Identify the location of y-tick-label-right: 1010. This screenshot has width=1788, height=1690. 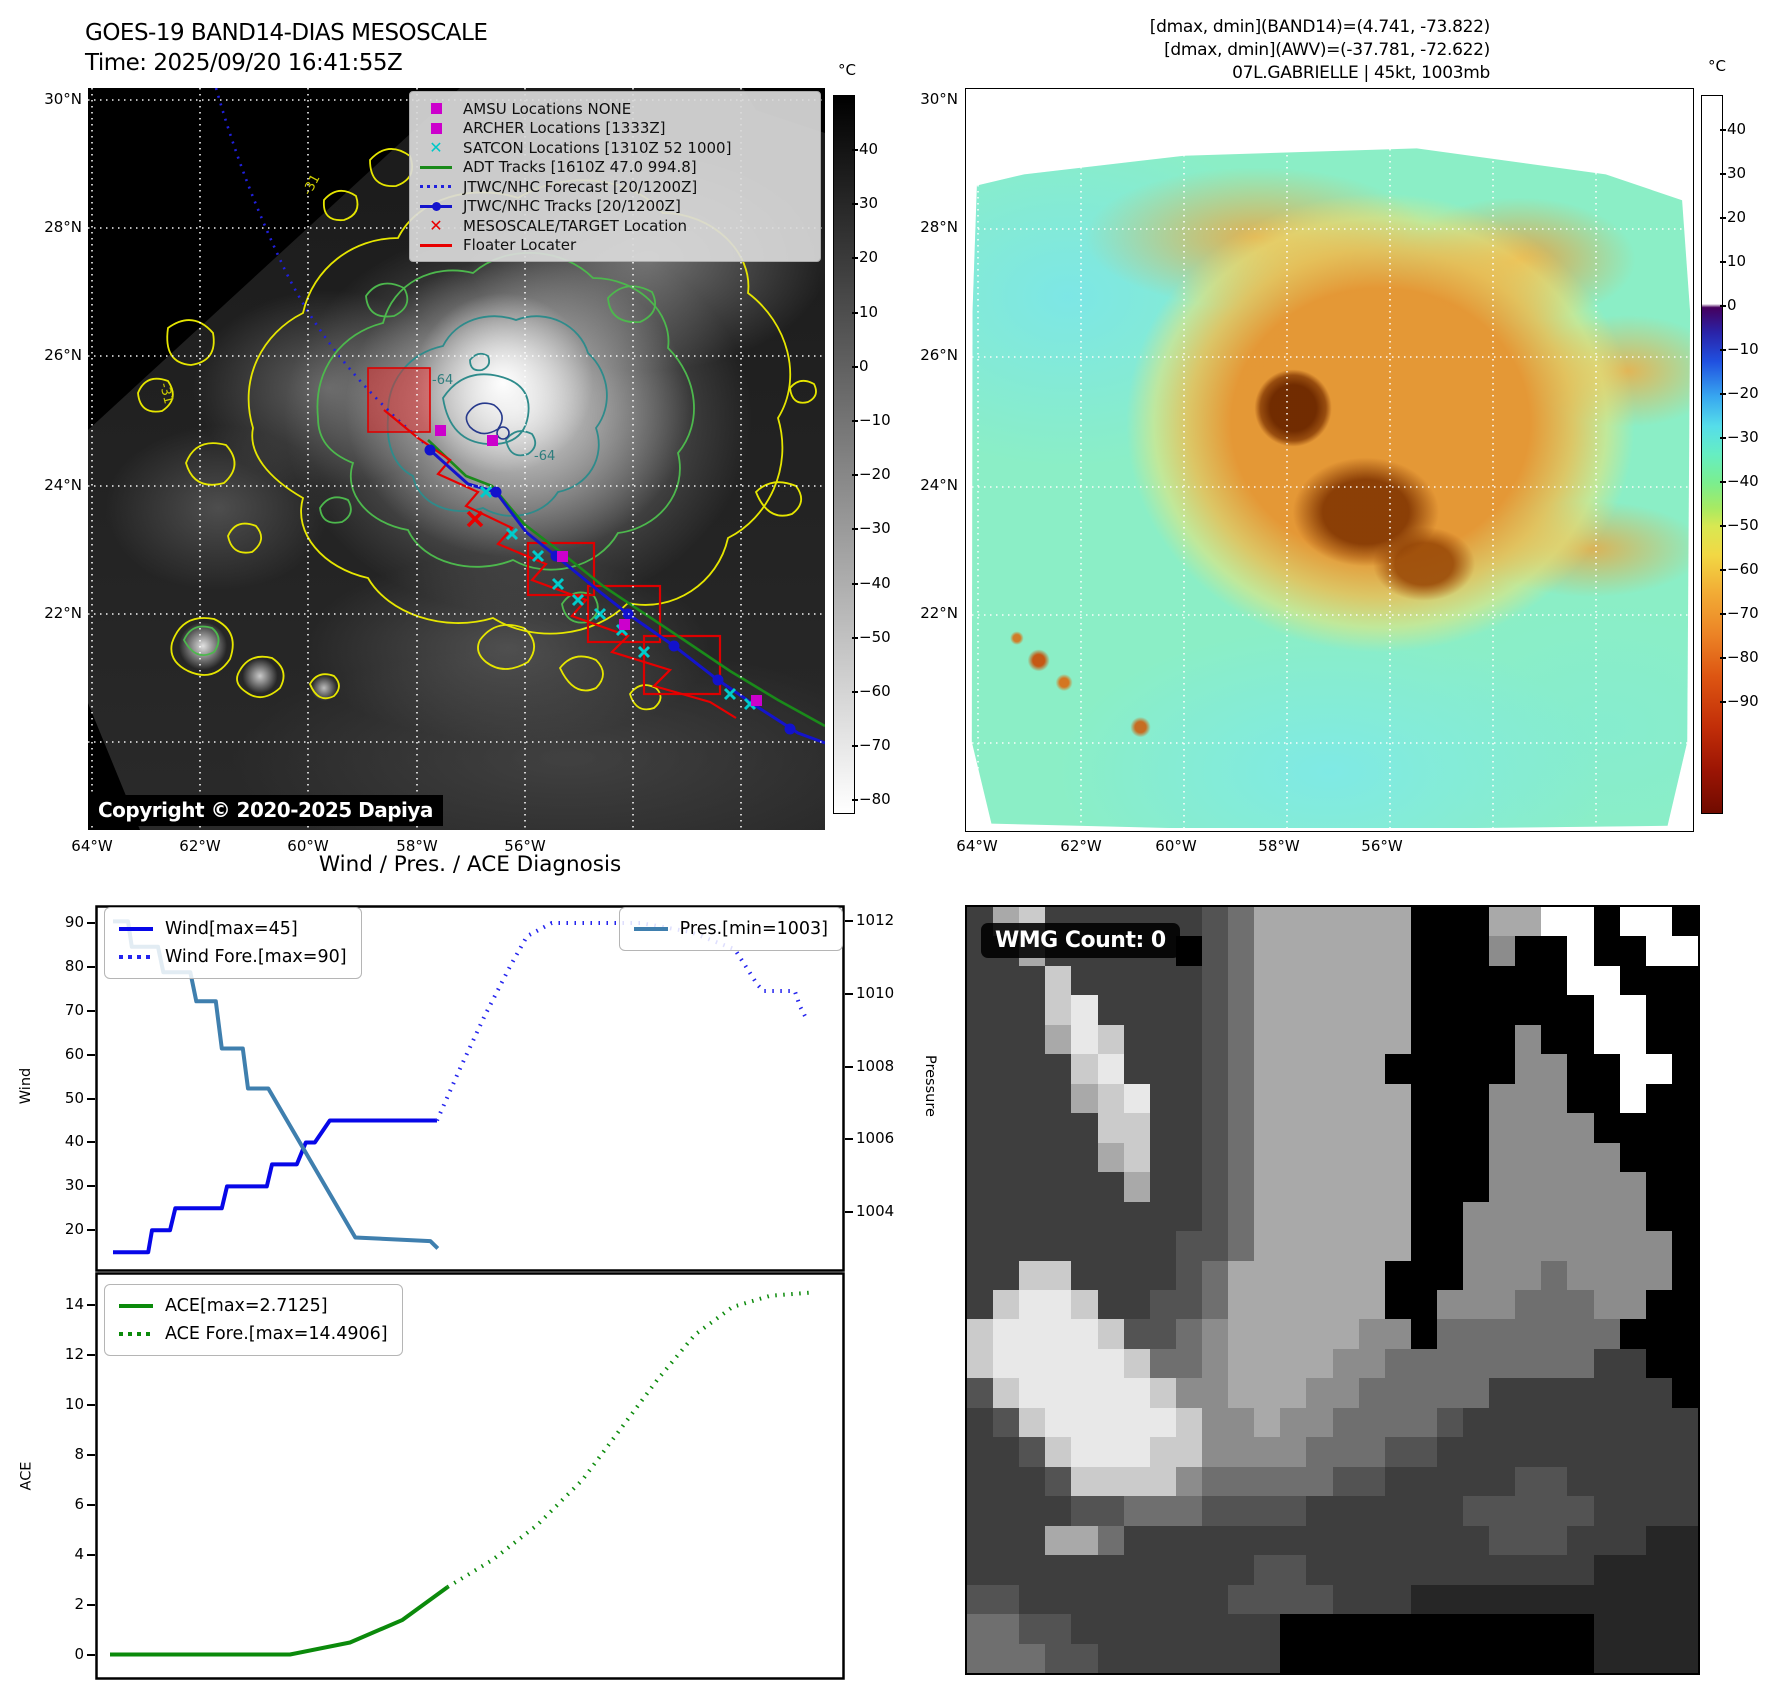
(875, 993).